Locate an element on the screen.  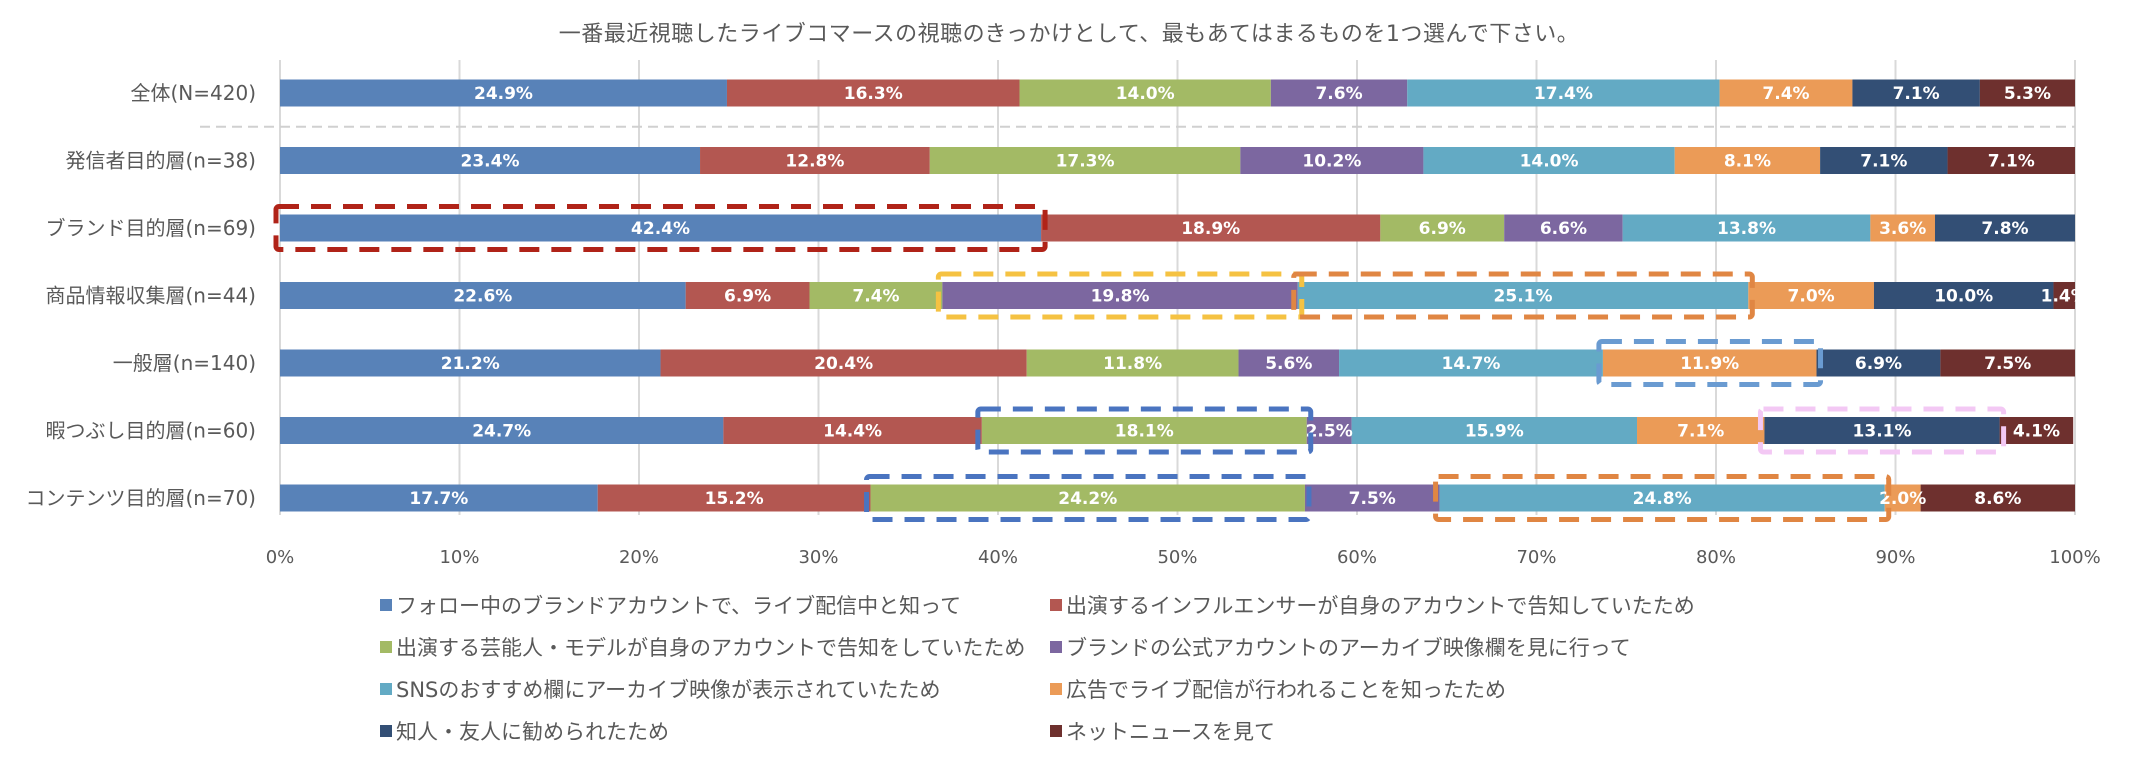
data-label: 7.8% is located at coordinates (2004, 229).